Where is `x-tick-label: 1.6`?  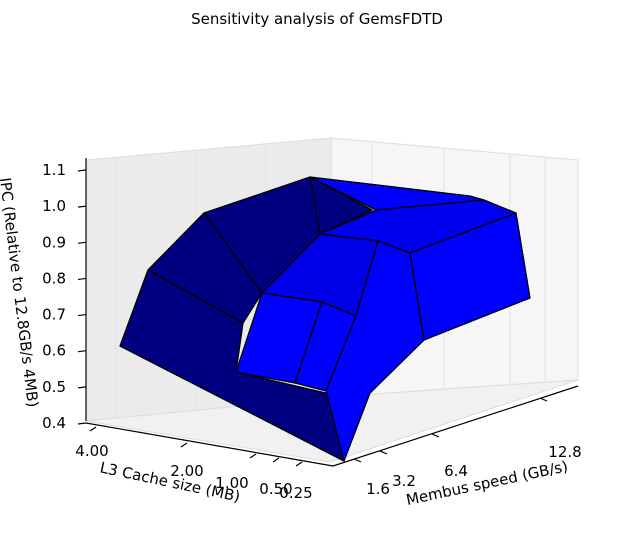 x-tick-label: 1.6 is located at coordinates (378, 489).